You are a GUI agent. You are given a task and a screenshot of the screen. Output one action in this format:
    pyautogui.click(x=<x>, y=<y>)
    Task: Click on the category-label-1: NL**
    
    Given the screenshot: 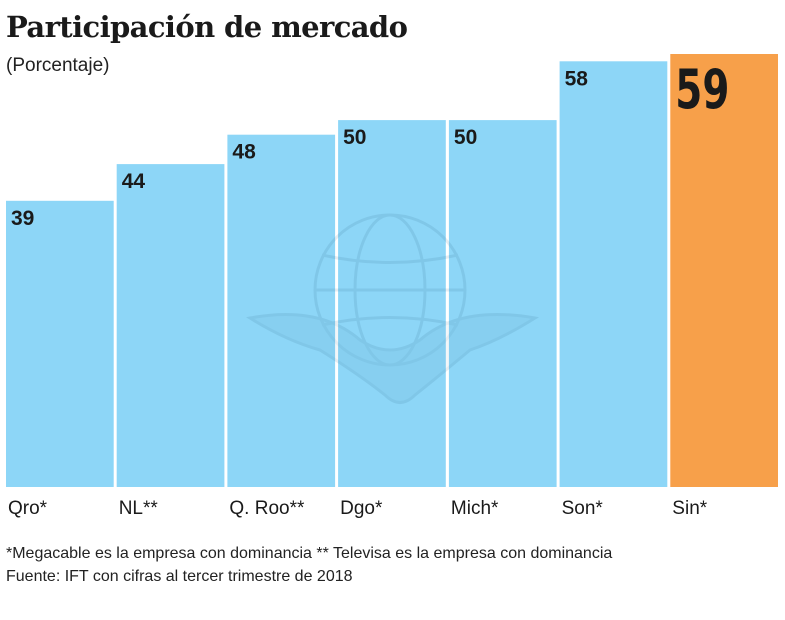 What is the action you would take?
    pyautogui.click(x=139, y=508)
    